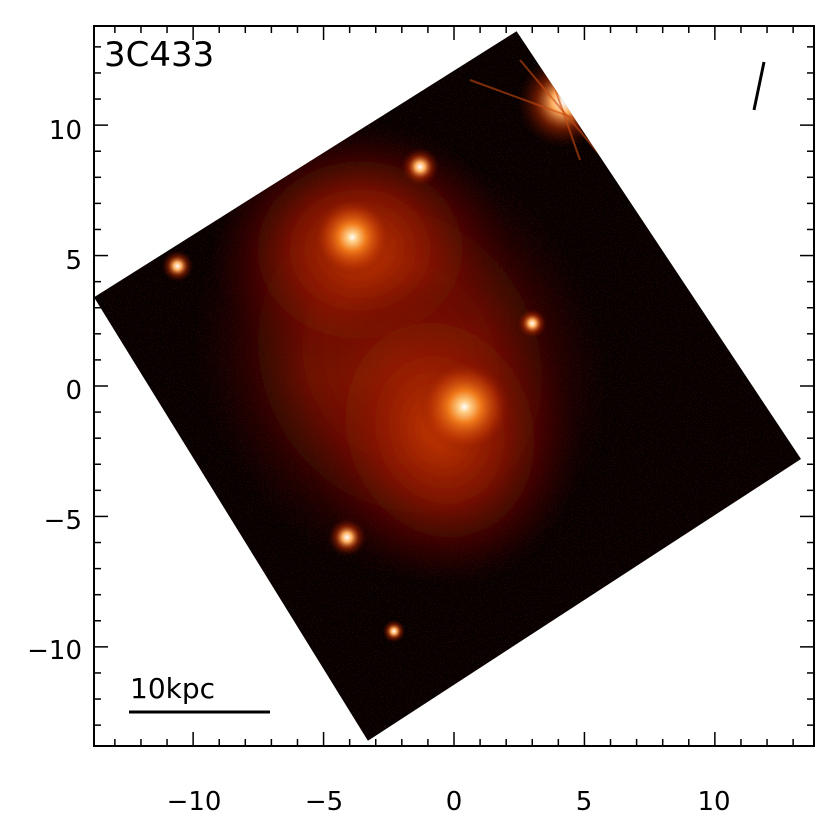 The height and width of the screenshot is (826, 830). I want to click on source-companion-north, so click(420, 167).